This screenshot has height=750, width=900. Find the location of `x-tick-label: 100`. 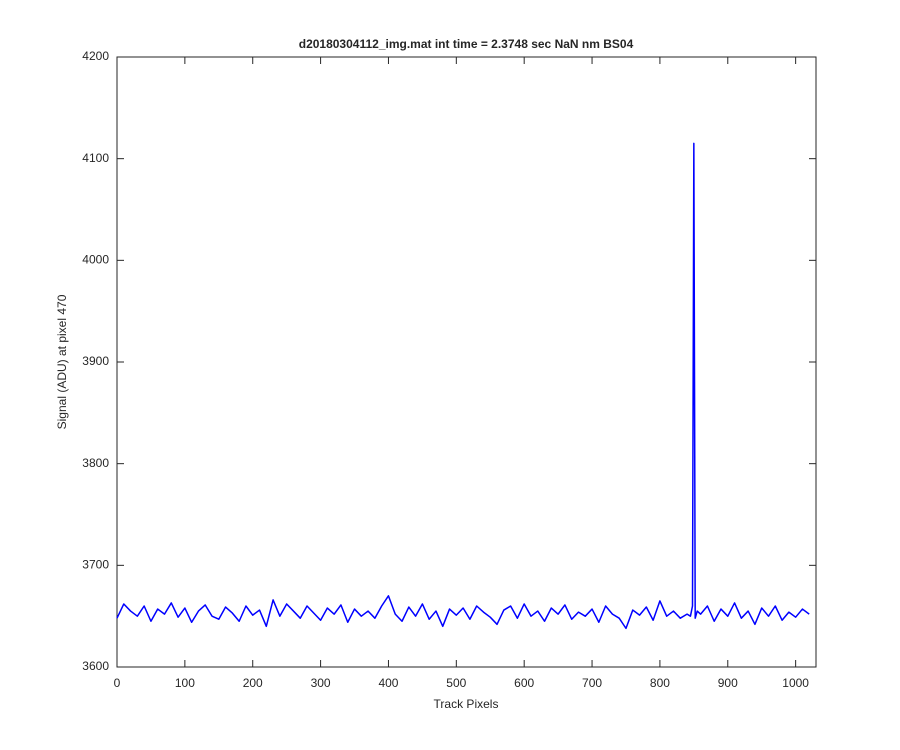

x-tick-label: 100 is located at coordinates (185, 683).